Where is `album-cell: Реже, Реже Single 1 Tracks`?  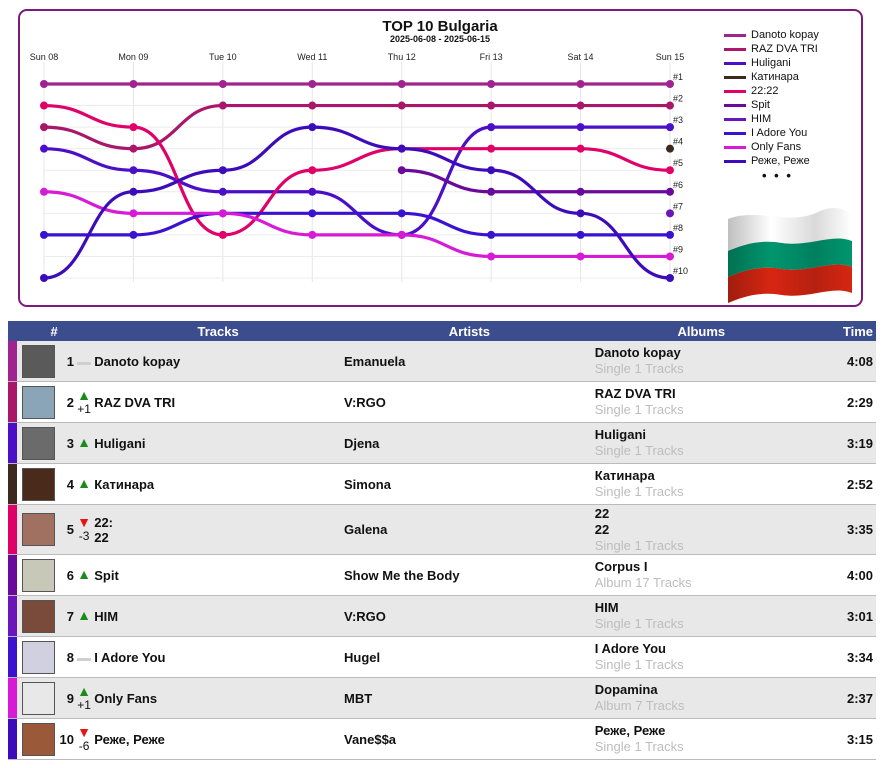 album-cell: Реже, Реже Single 1 Tracks is located at coordinates (701, 739).